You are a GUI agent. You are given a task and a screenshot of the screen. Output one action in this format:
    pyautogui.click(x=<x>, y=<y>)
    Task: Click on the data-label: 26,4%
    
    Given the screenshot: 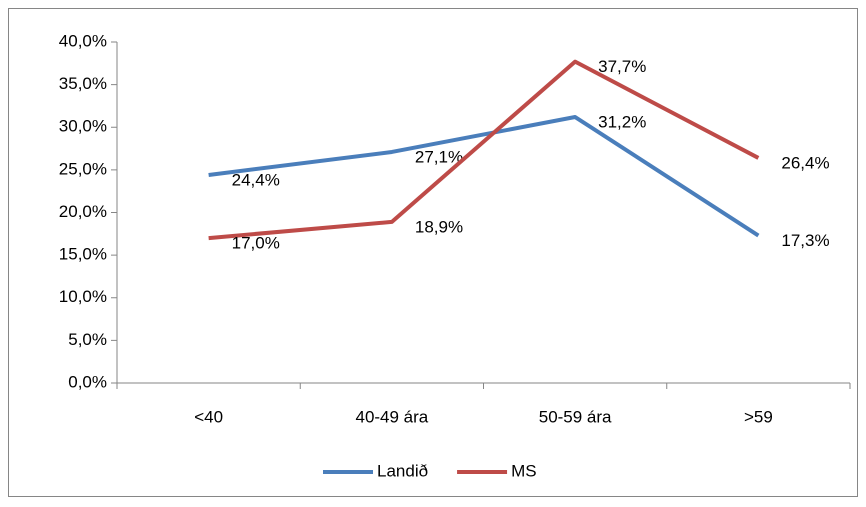 What is the action you would take?
    pyautogui.click(x=805, y=162)
    